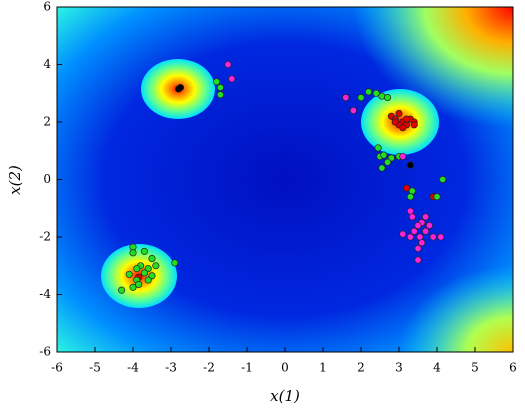 Image resolution: width=525 pixels, height=410 pixels. Describe the element at coordinates (47, 179) in the screenshot. I see `y-tick-label: 0` at that location.